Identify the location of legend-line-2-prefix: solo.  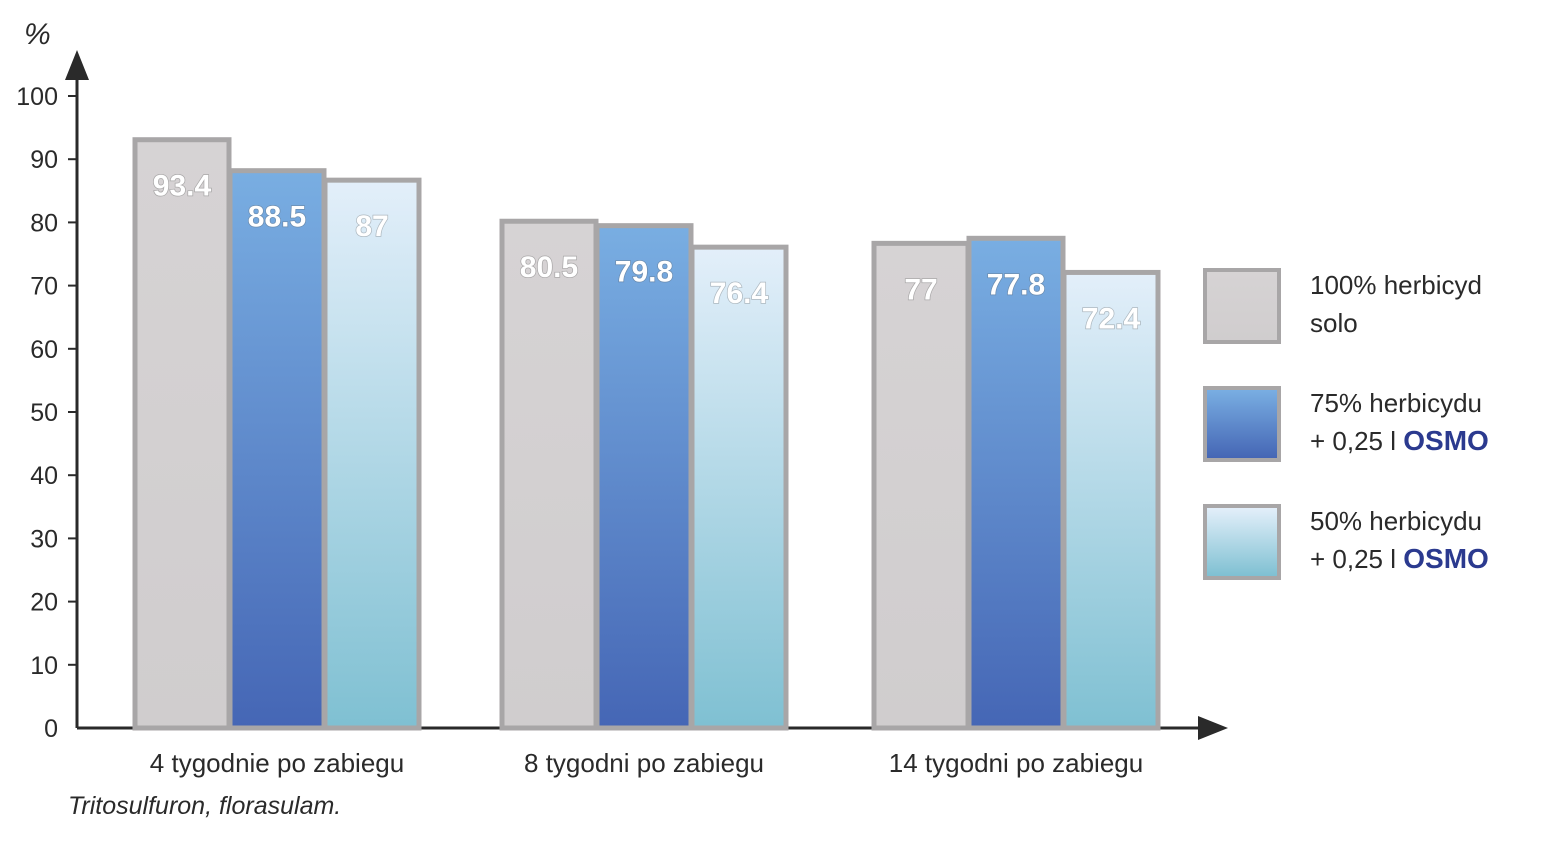
(1334, 323).